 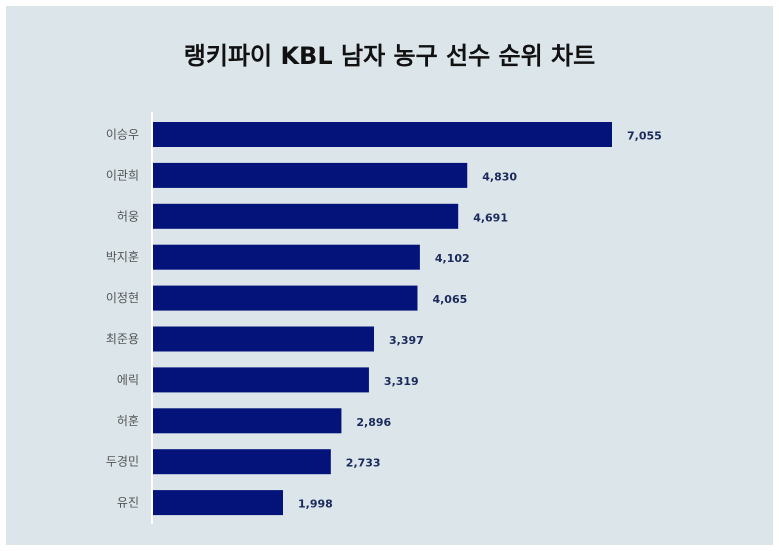 I want to click on value-label: 3,319, so click(x=401, y=381).